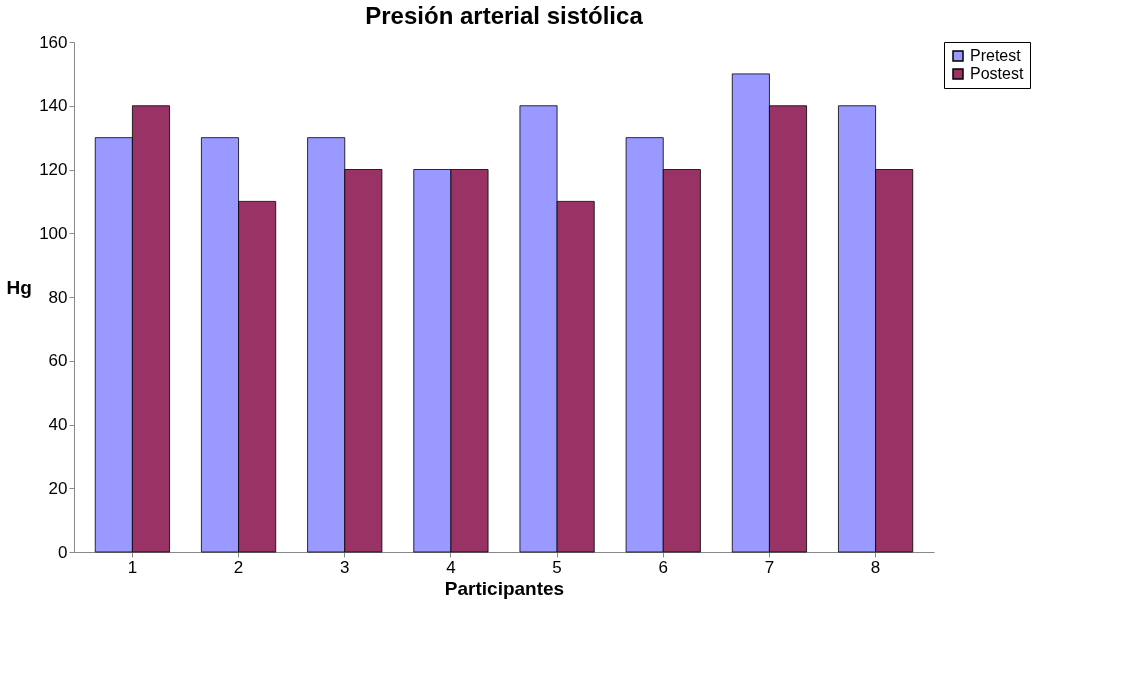 Image resolution: width=1122 pixels, height=683 pixels. I want to click on y-tick-label: 100, so click(53, 233).